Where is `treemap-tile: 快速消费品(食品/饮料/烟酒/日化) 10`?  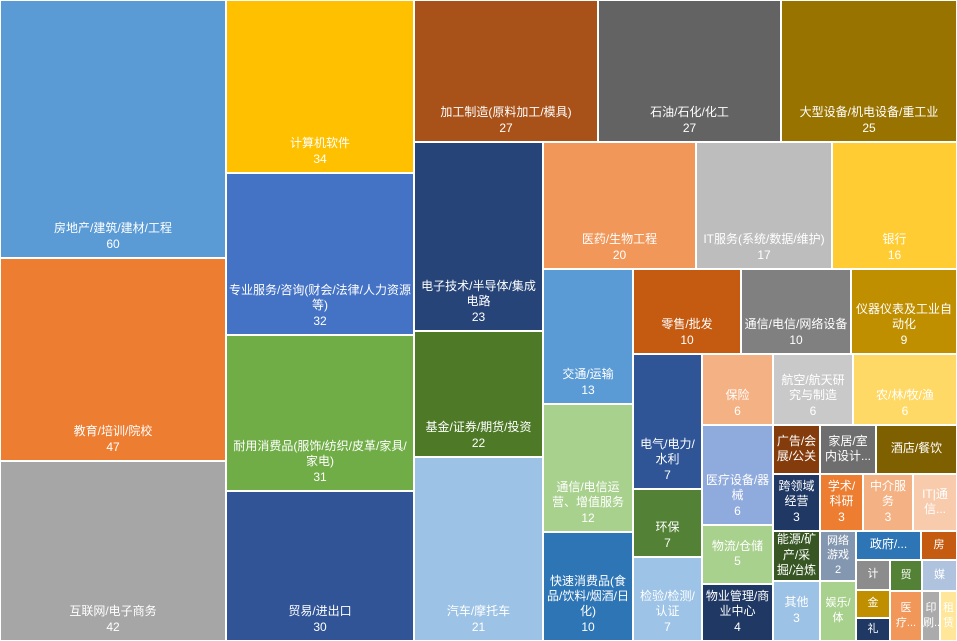 treemap-tile: 快速消费品(食品/饮料/烟酒/日化) 10 is located at coordinates (588, 586).